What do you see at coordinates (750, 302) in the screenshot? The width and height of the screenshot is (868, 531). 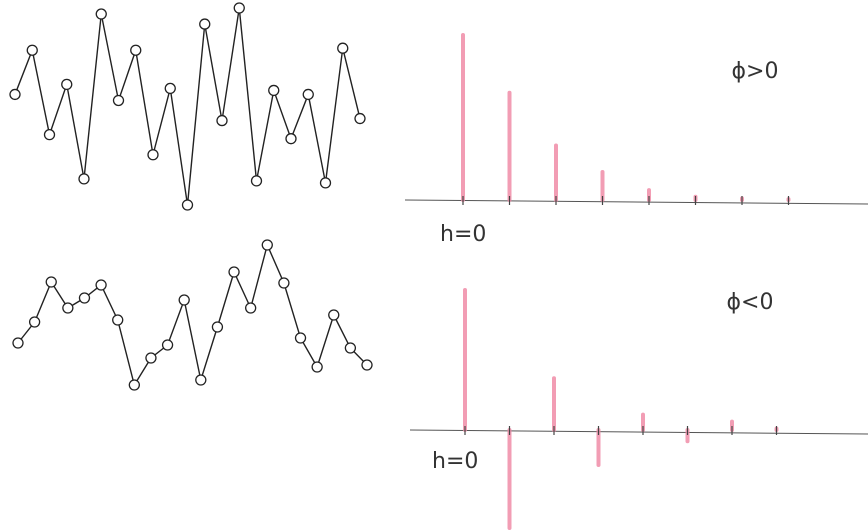 I see `annotation: ϕ<0` at bounding box center [750, 302].